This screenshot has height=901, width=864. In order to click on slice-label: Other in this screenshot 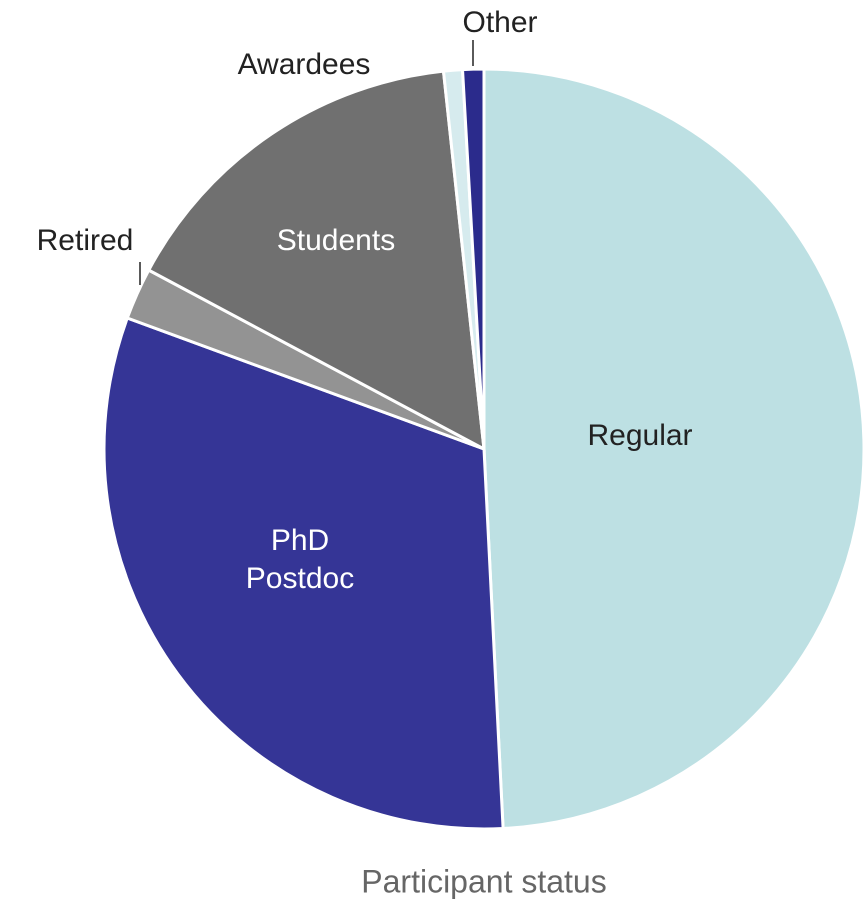, I will do `click(499, 22)`.